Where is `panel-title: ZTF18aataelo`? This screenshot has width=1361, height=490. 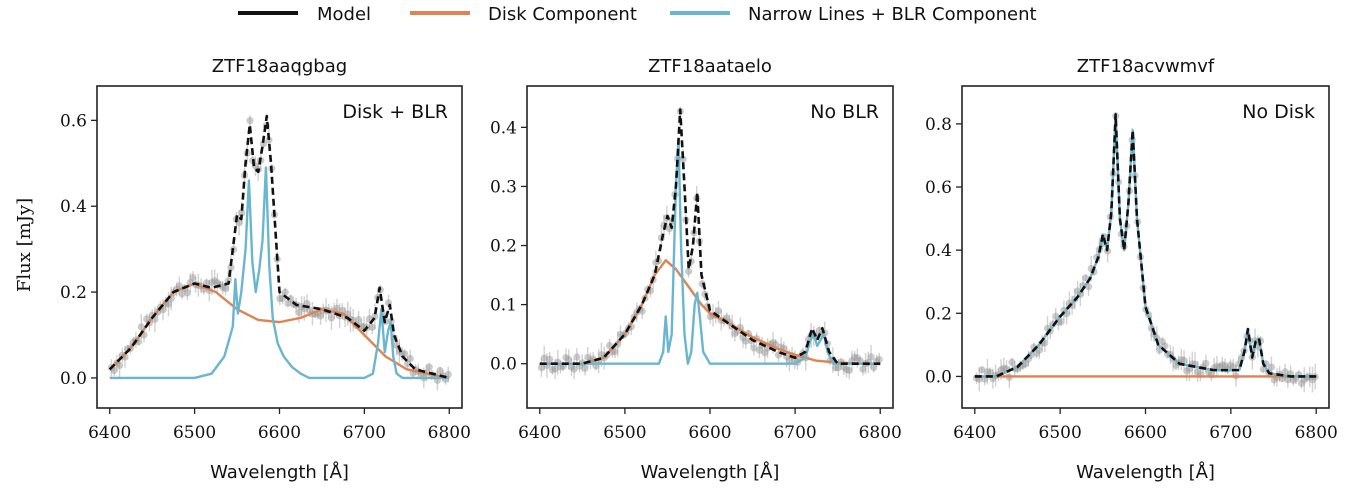 panel-title: ZTF18aataelo is located at coordinates (710, 66).